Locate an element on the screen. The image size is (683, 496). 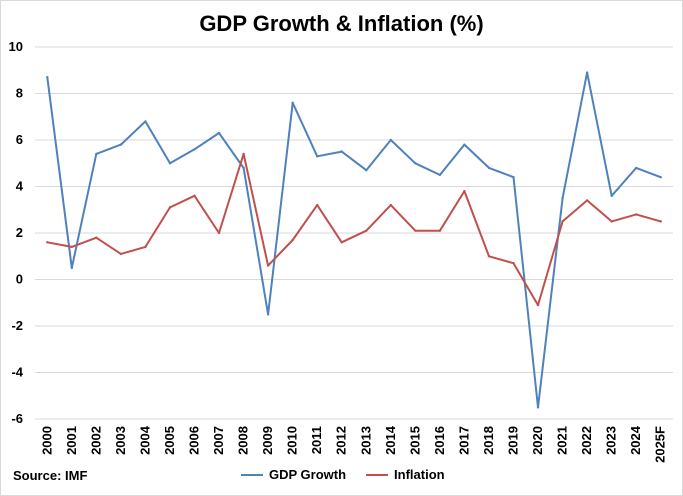
y-tick-label: 2 is located at coordinates (19, 232).